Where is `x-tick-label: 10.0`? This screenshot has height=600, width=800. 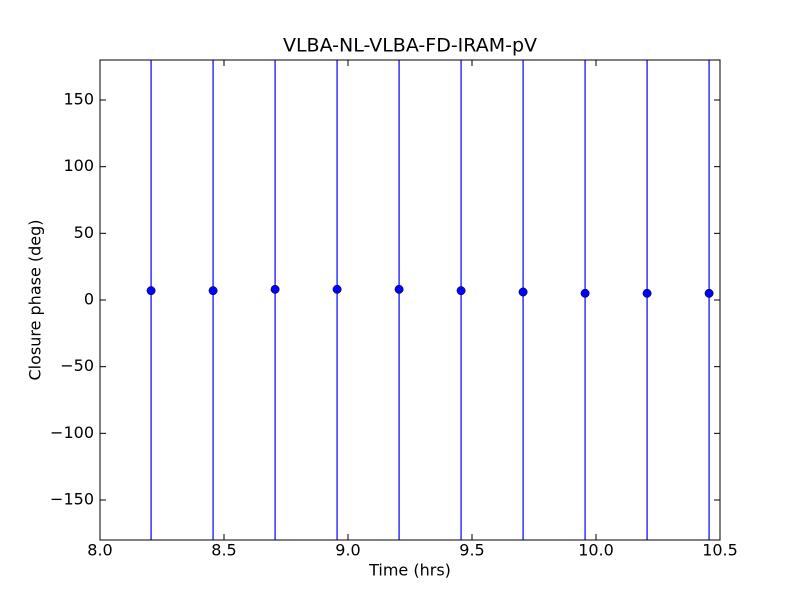
x-tick-label: 10.0 is located at coordinates (596, 550).